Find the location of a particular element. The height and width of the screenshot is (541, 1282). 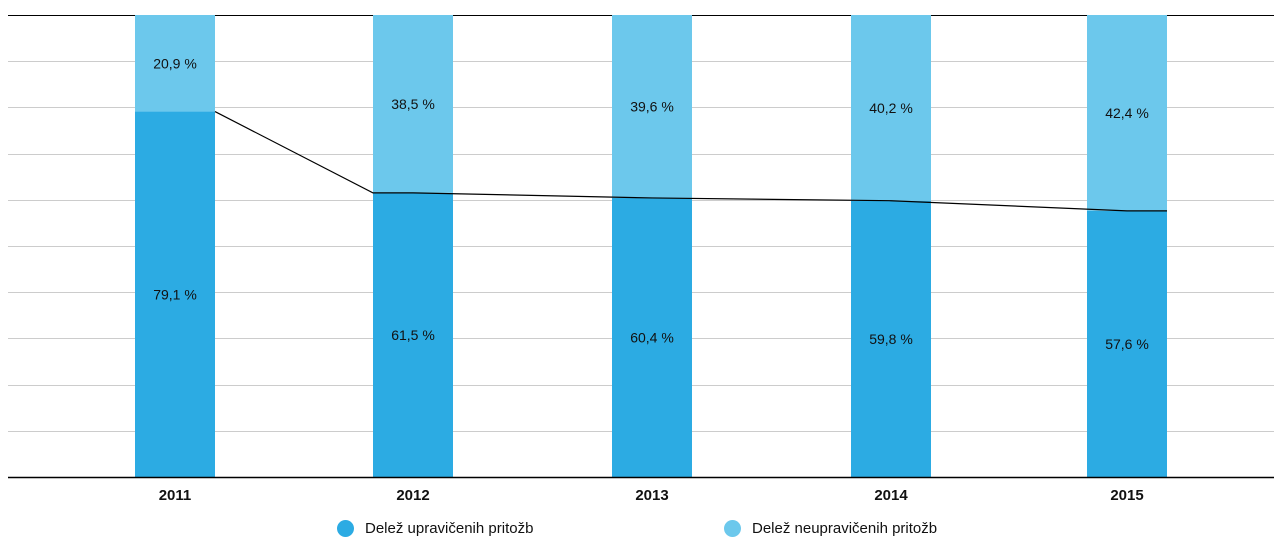

legend-label-neupraviceni: Delež neupravičenih pritožb is located at coordinates (845, 528).